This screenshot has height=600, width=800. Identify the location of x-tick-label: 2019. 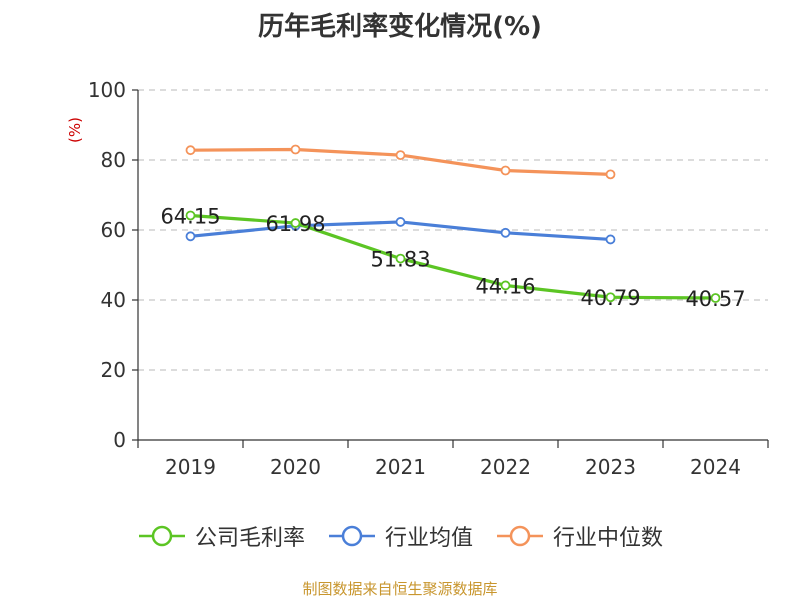
(190, 467).